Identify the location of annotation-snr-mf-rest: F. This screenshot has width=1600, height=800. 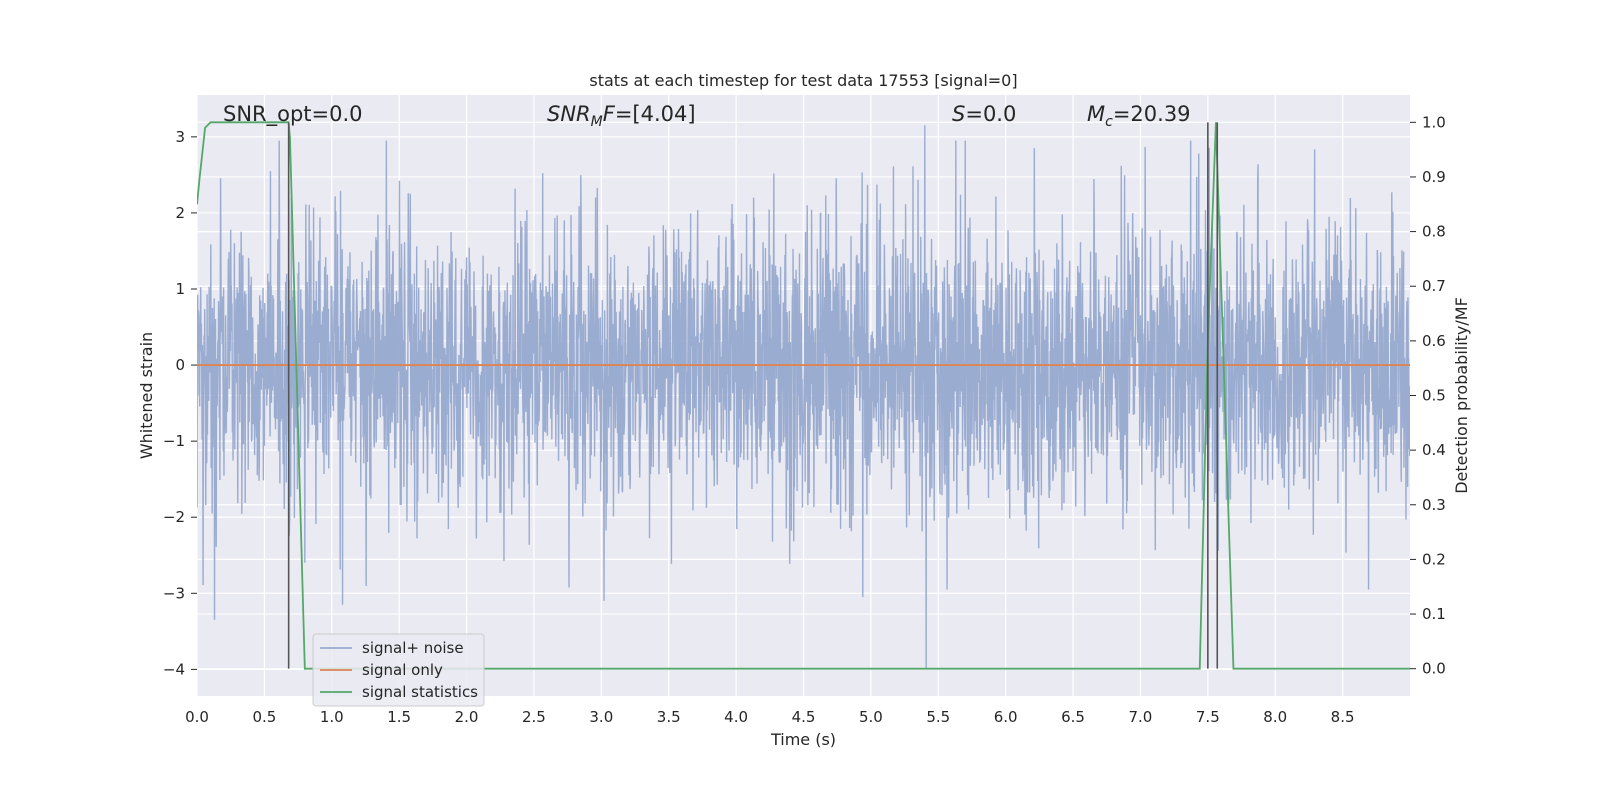
(609, 114).